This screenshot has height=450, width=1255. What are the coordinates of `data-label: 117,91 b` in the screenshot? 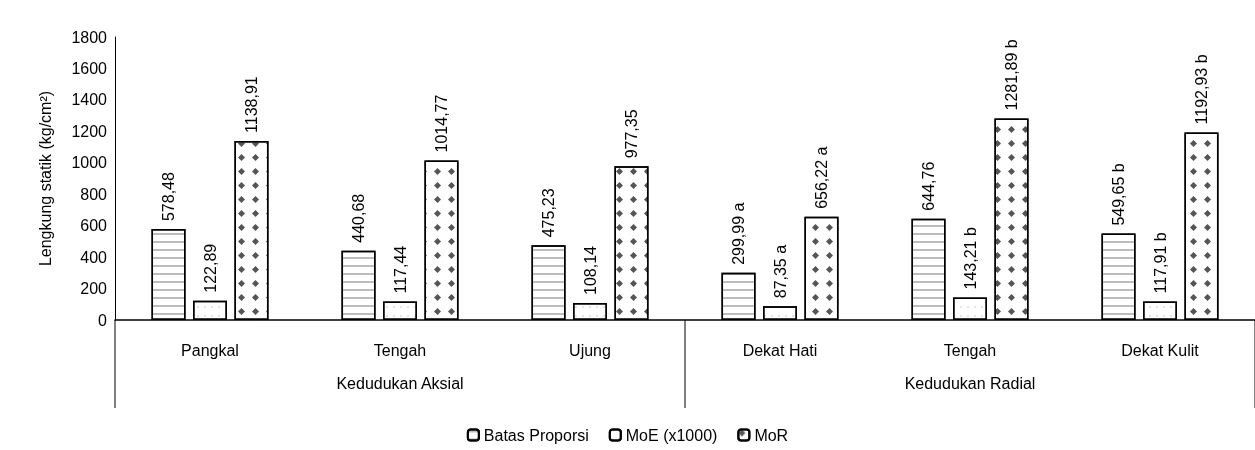 It's located at (1160, 263).